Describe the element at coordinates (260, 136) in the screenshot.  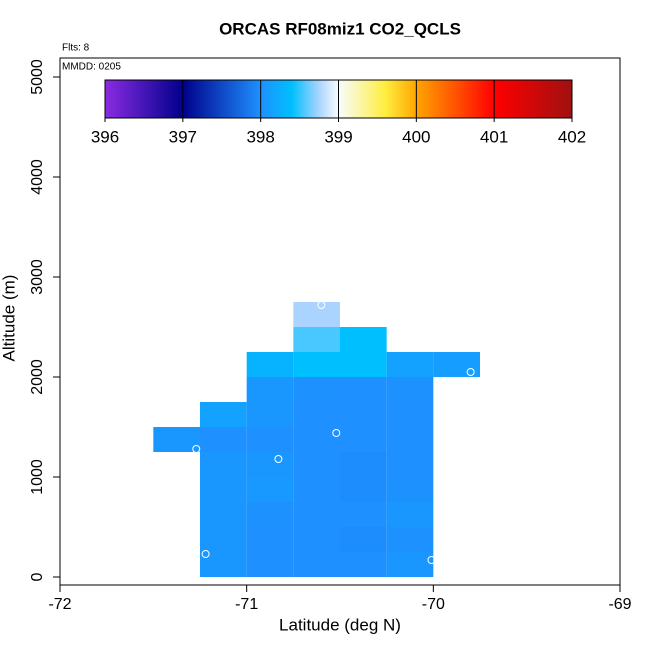
I see `colorbar-tick-label: 398` at that location.